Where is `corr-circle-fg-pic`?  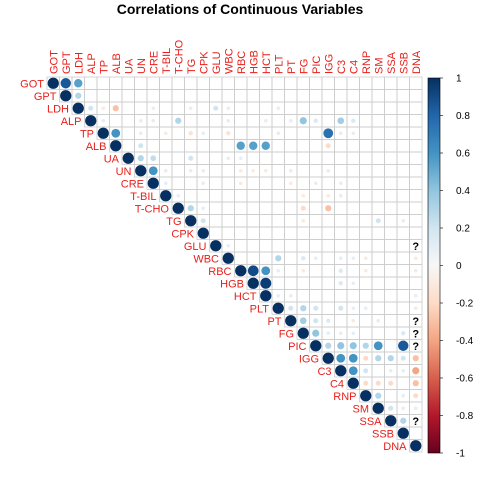
corr-circle-fg-pic is located at coordinates (316, 333).